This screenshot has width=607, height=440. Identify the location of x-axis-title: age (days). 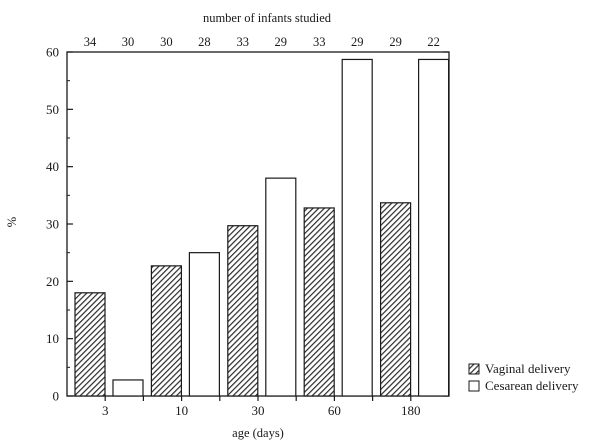
(258, 433).